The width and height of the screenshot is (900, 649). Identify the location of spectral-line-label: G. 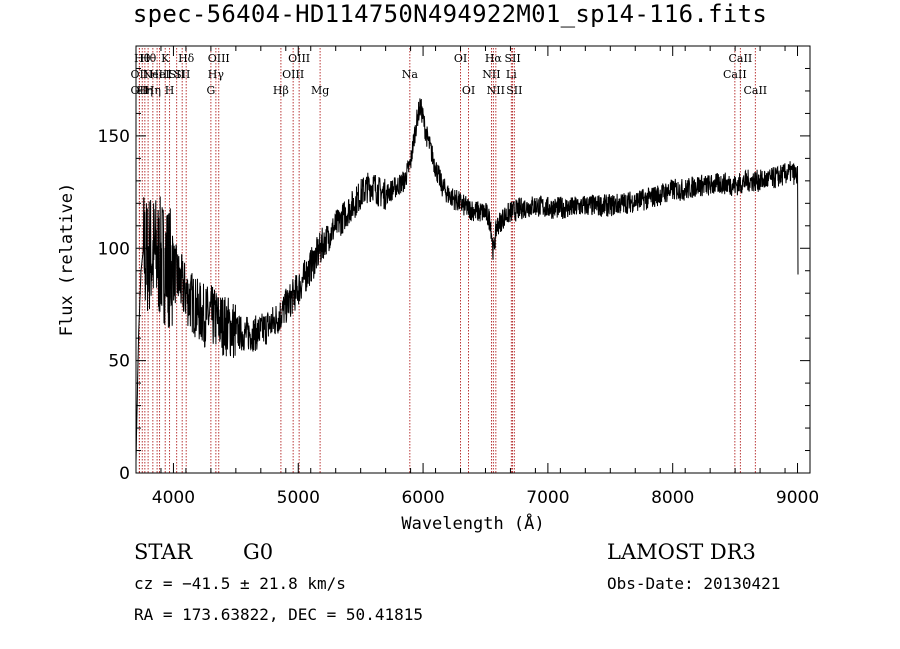
(210, 90).